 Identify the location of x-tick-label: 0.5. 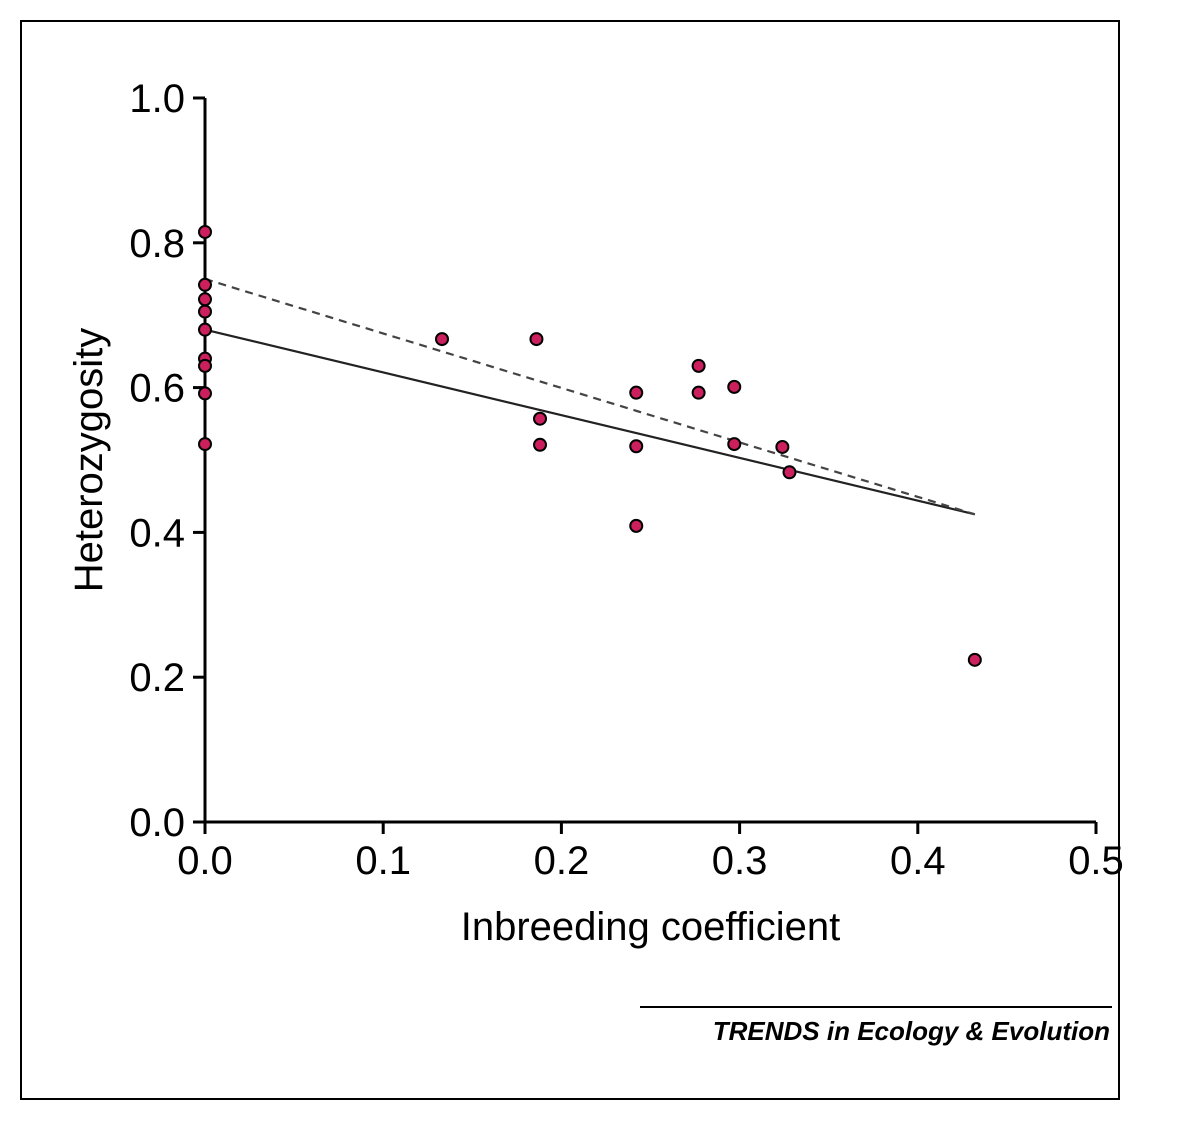
(1096, 861).